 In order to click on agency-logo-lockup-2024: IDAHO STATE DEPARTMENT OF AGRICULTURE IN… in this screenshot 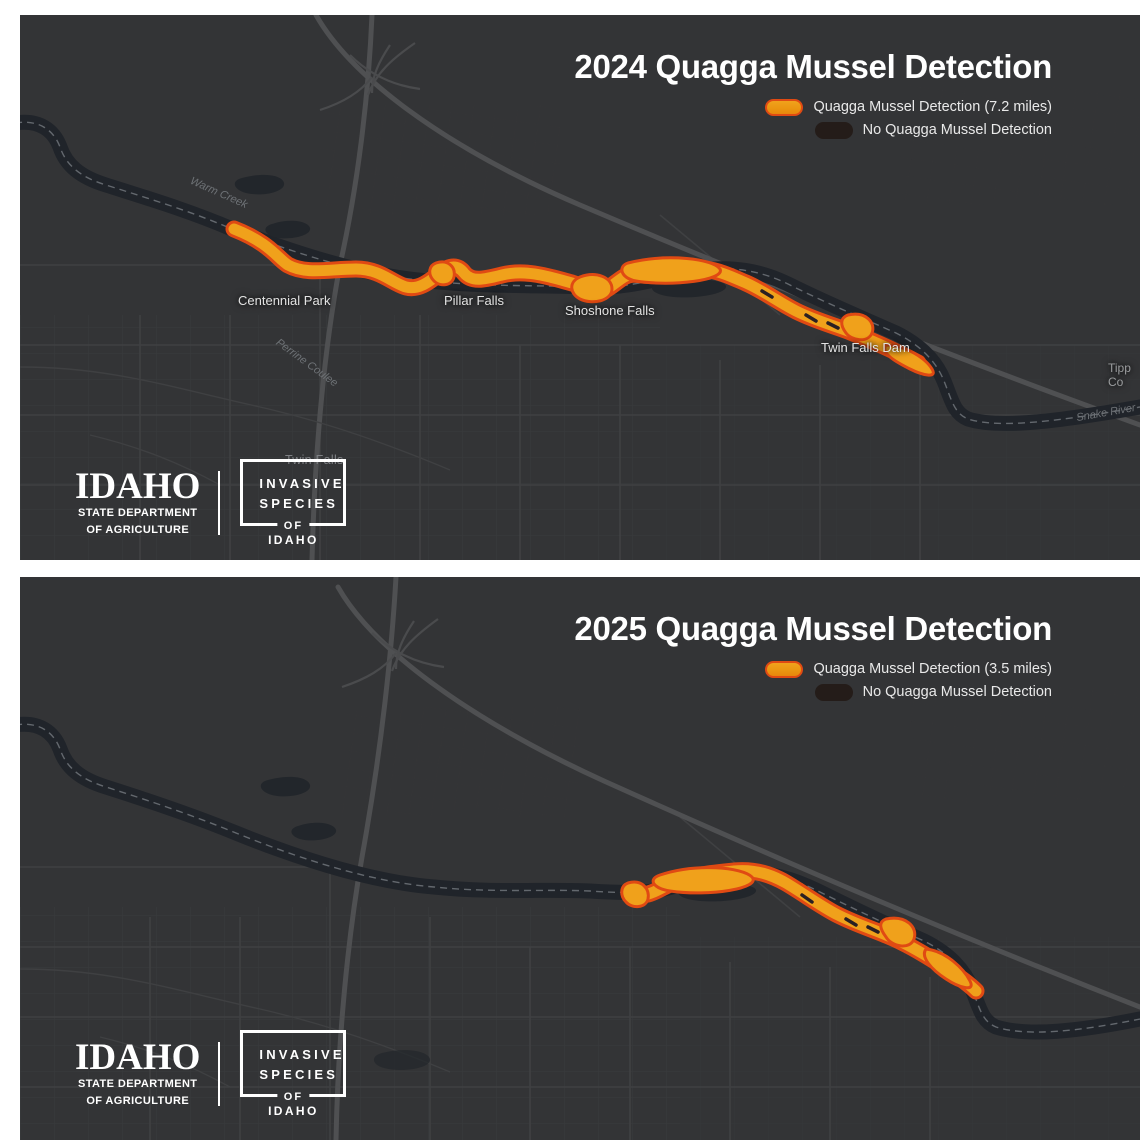, I will do `click(211, 503)`.